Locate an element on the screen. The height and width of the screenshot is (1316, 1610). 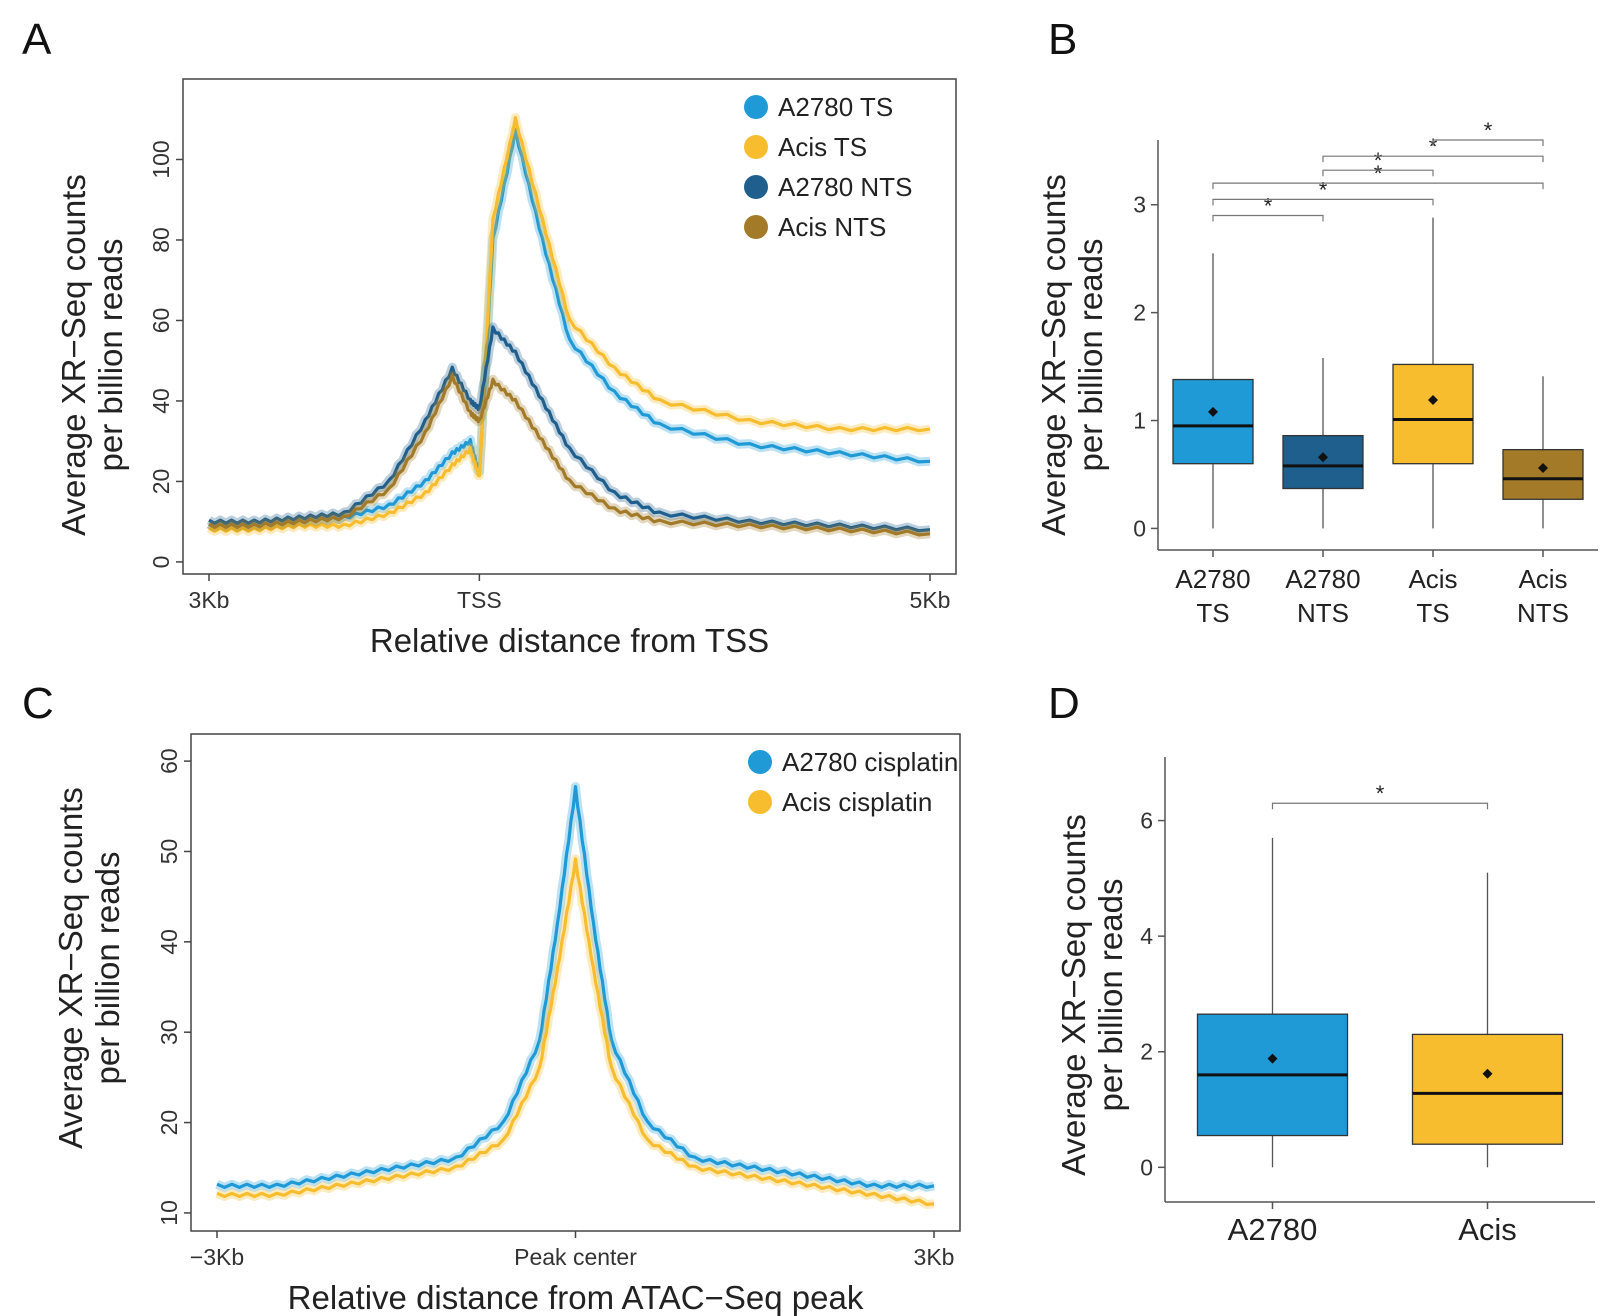
series-band-acis-cisplatin is located at coordinates (575, 1031).